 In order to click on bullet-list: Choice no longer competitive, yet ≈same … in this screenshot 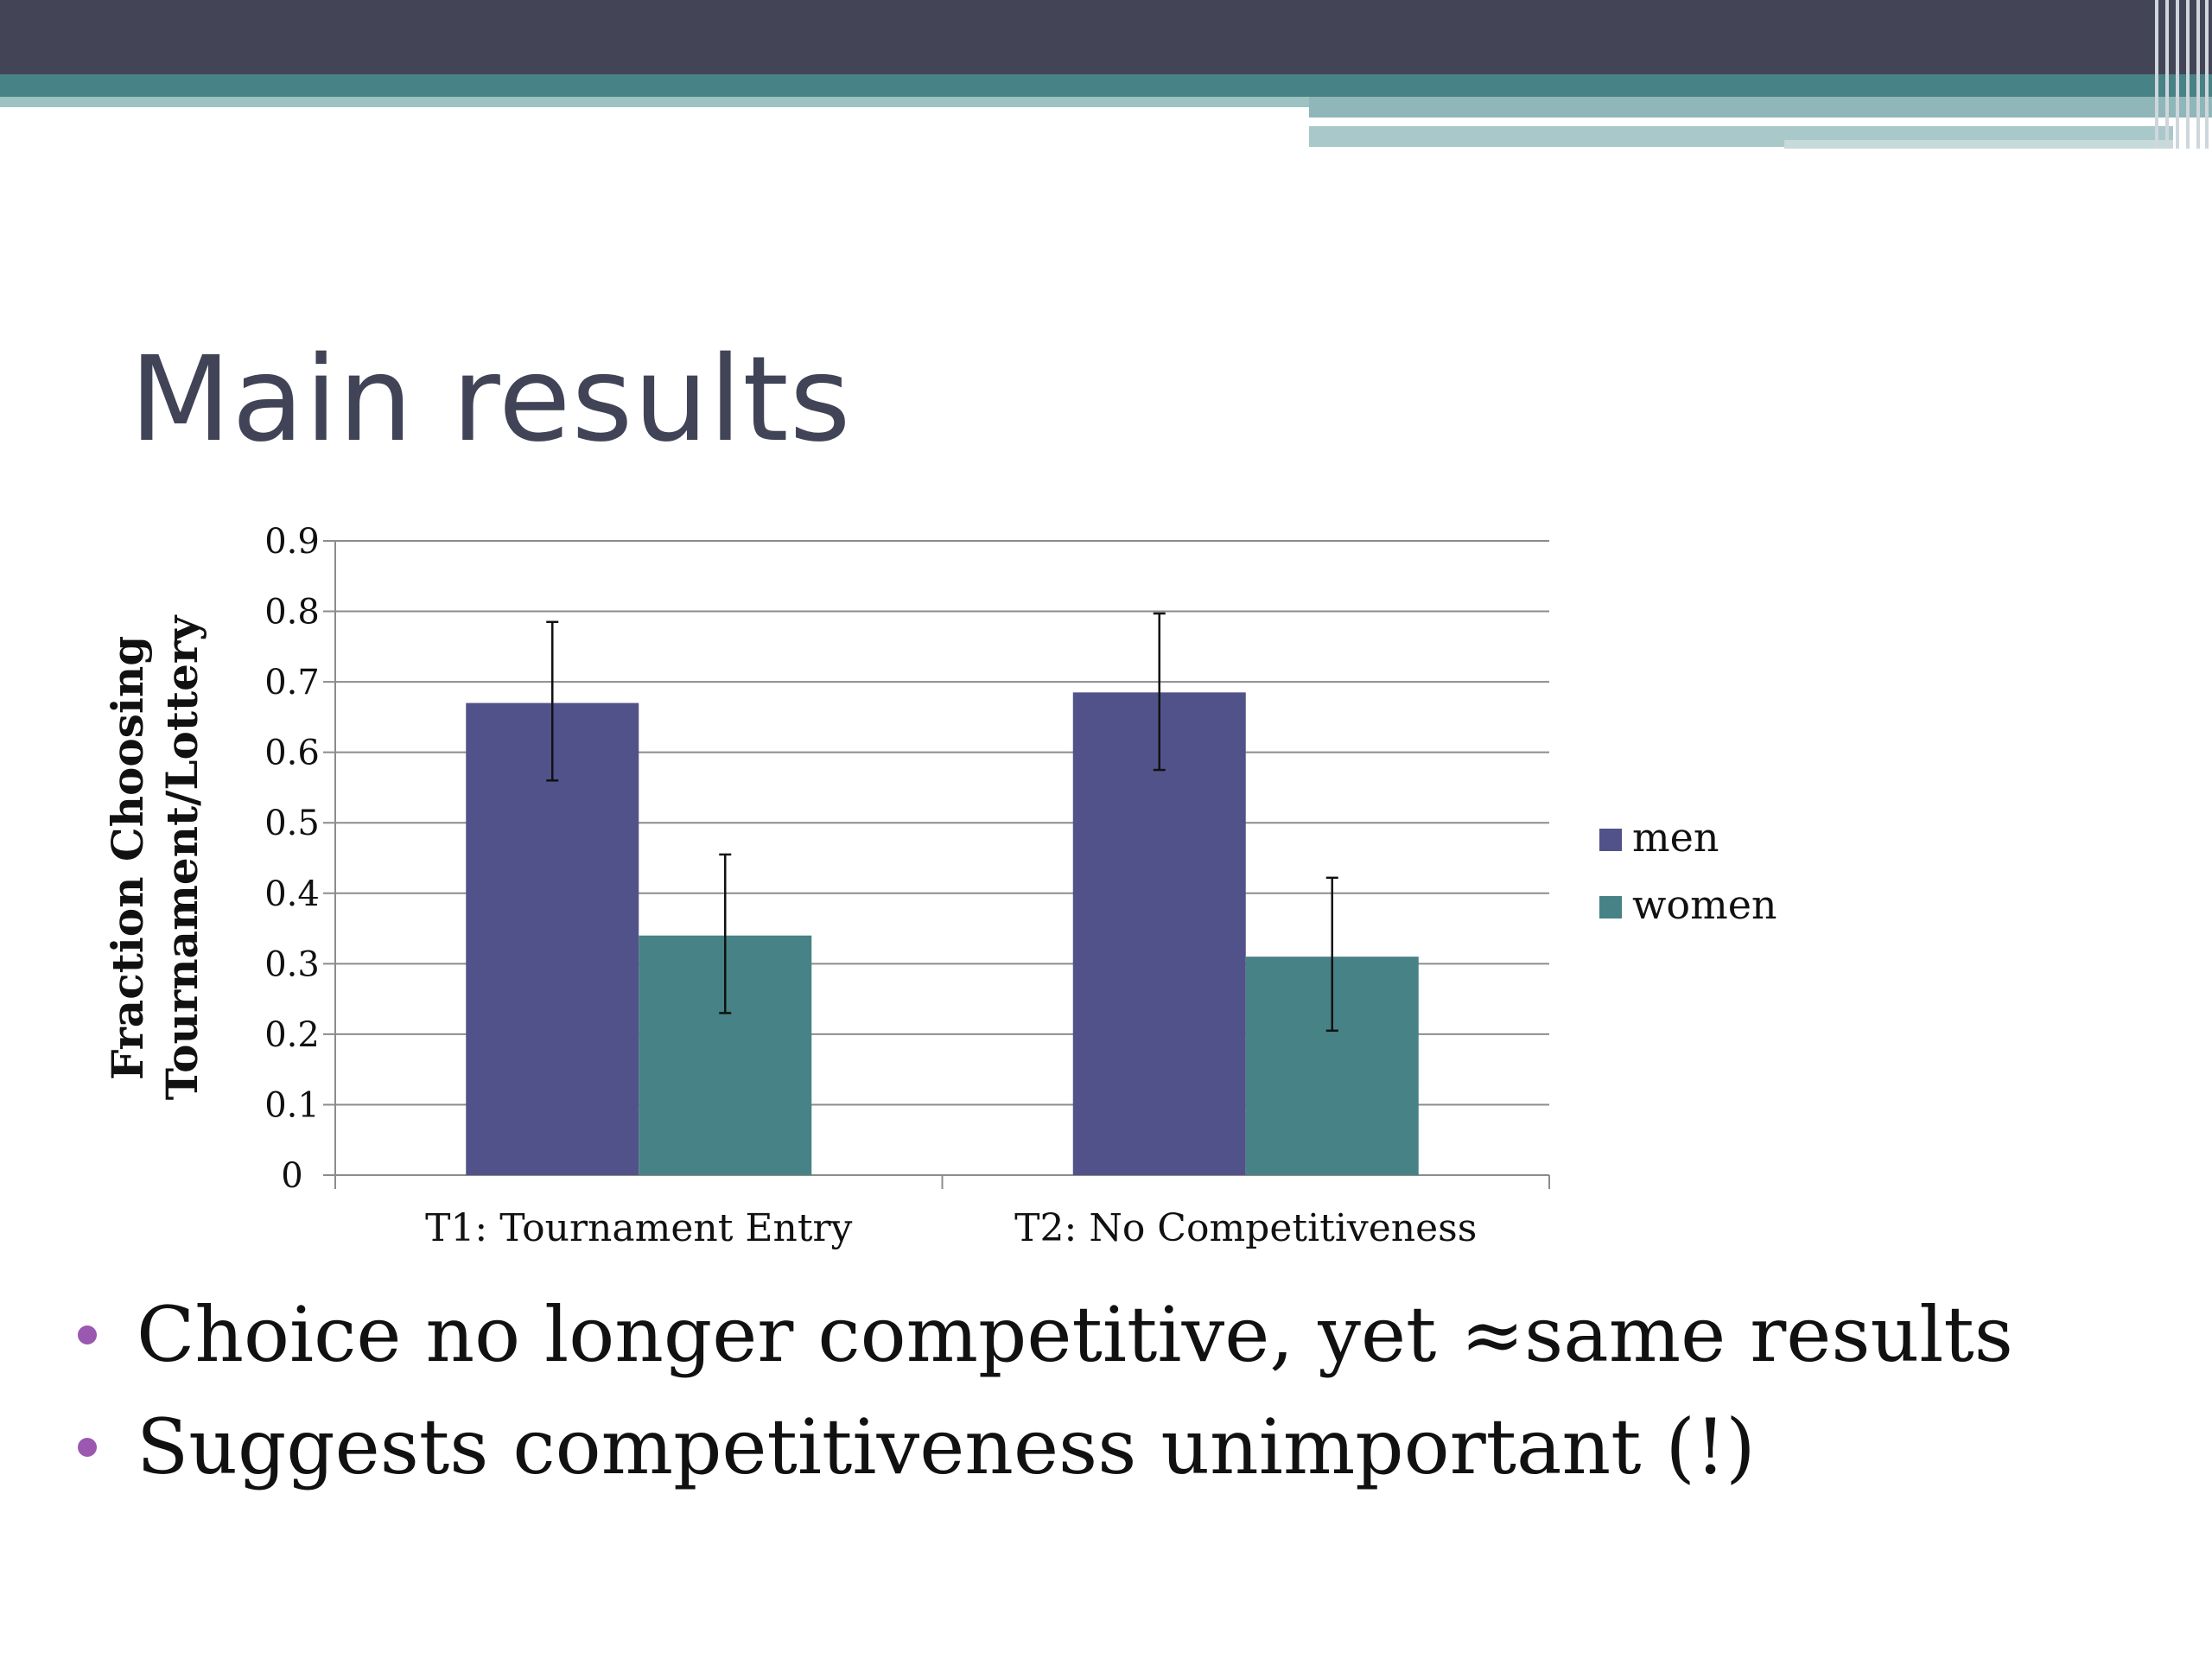, I will do `click(1045, 1391)`.